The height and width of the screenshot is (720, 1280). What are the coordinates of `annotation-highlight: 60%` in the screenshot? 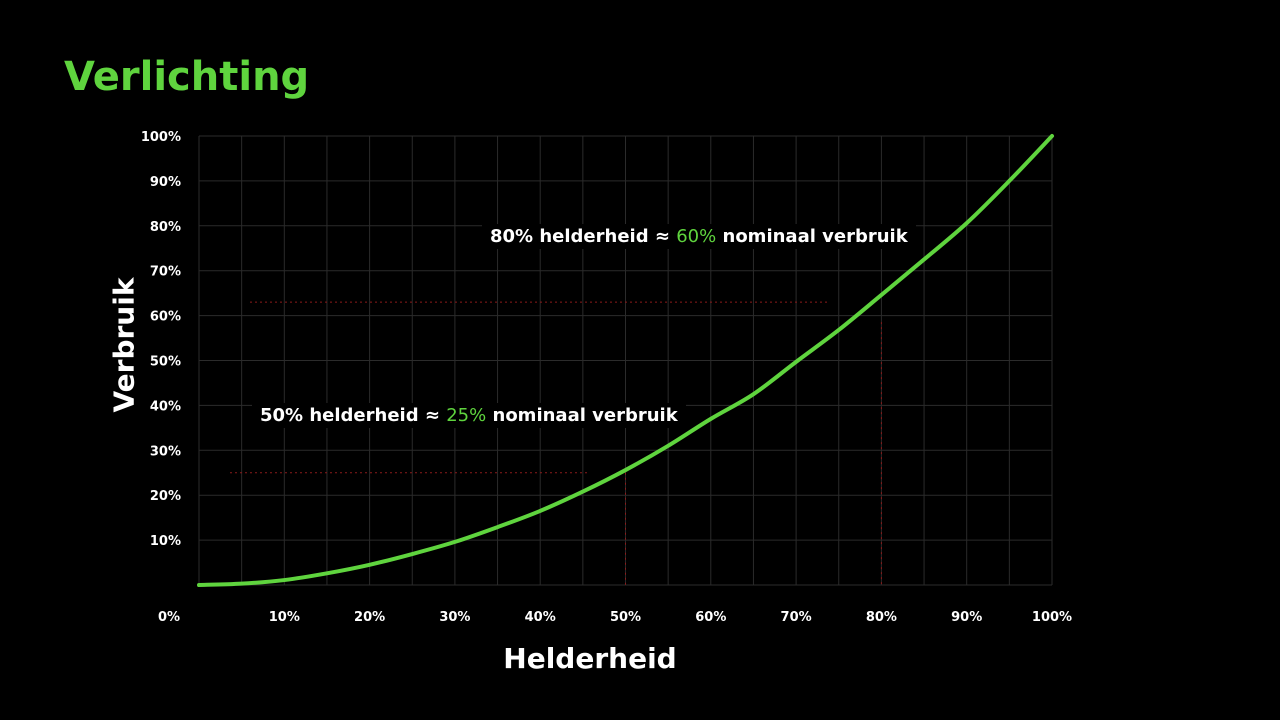 It's located at (696, 236).